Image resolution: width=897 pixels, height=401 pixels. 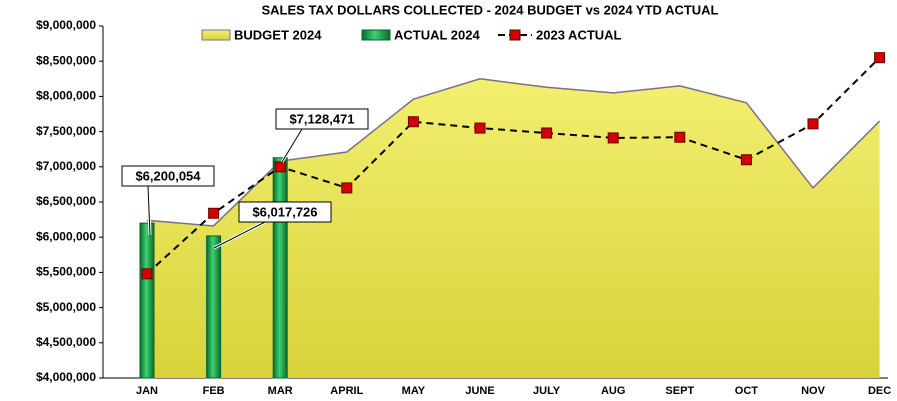 I want to click on x-tick-label: MAR, so click(x=280, y=391).